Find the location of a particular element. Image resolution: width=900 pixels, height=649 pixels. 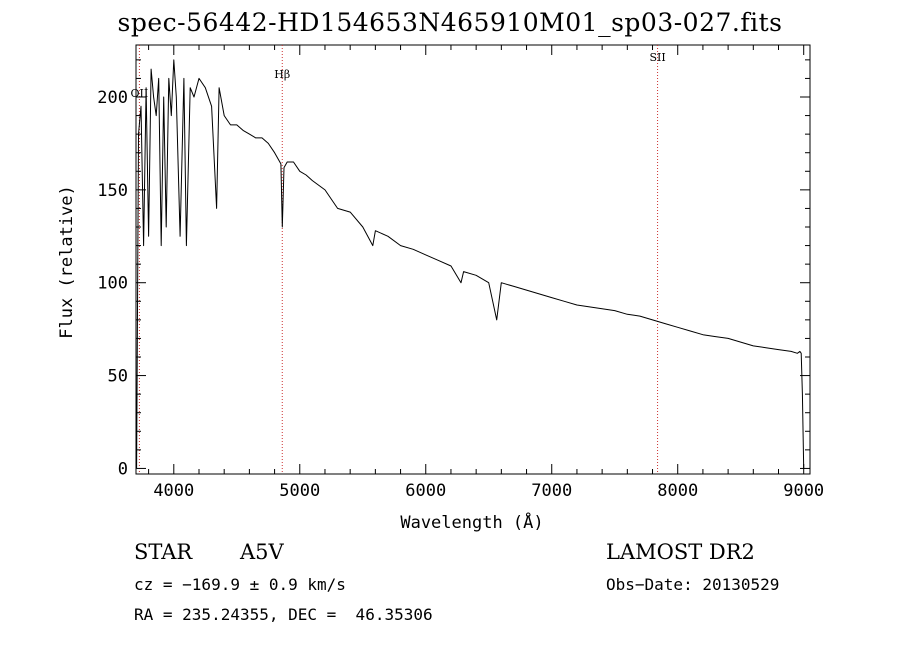

x-axis-label: Wavelength (Å) is located at coordinates (471, 522).